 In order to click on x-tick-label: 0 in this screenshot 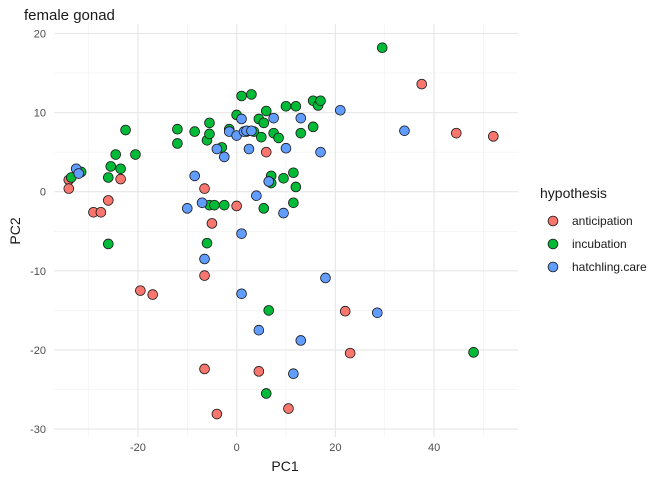, I will do `click(237, 448)`.